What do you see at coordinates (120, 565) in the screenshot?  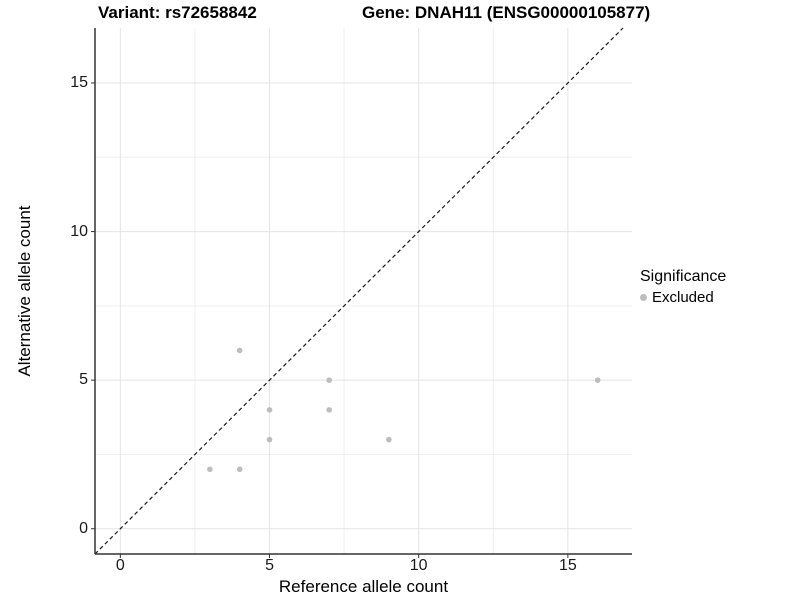 I see `x-tick-label: 0` at bounding box center [120, 565].